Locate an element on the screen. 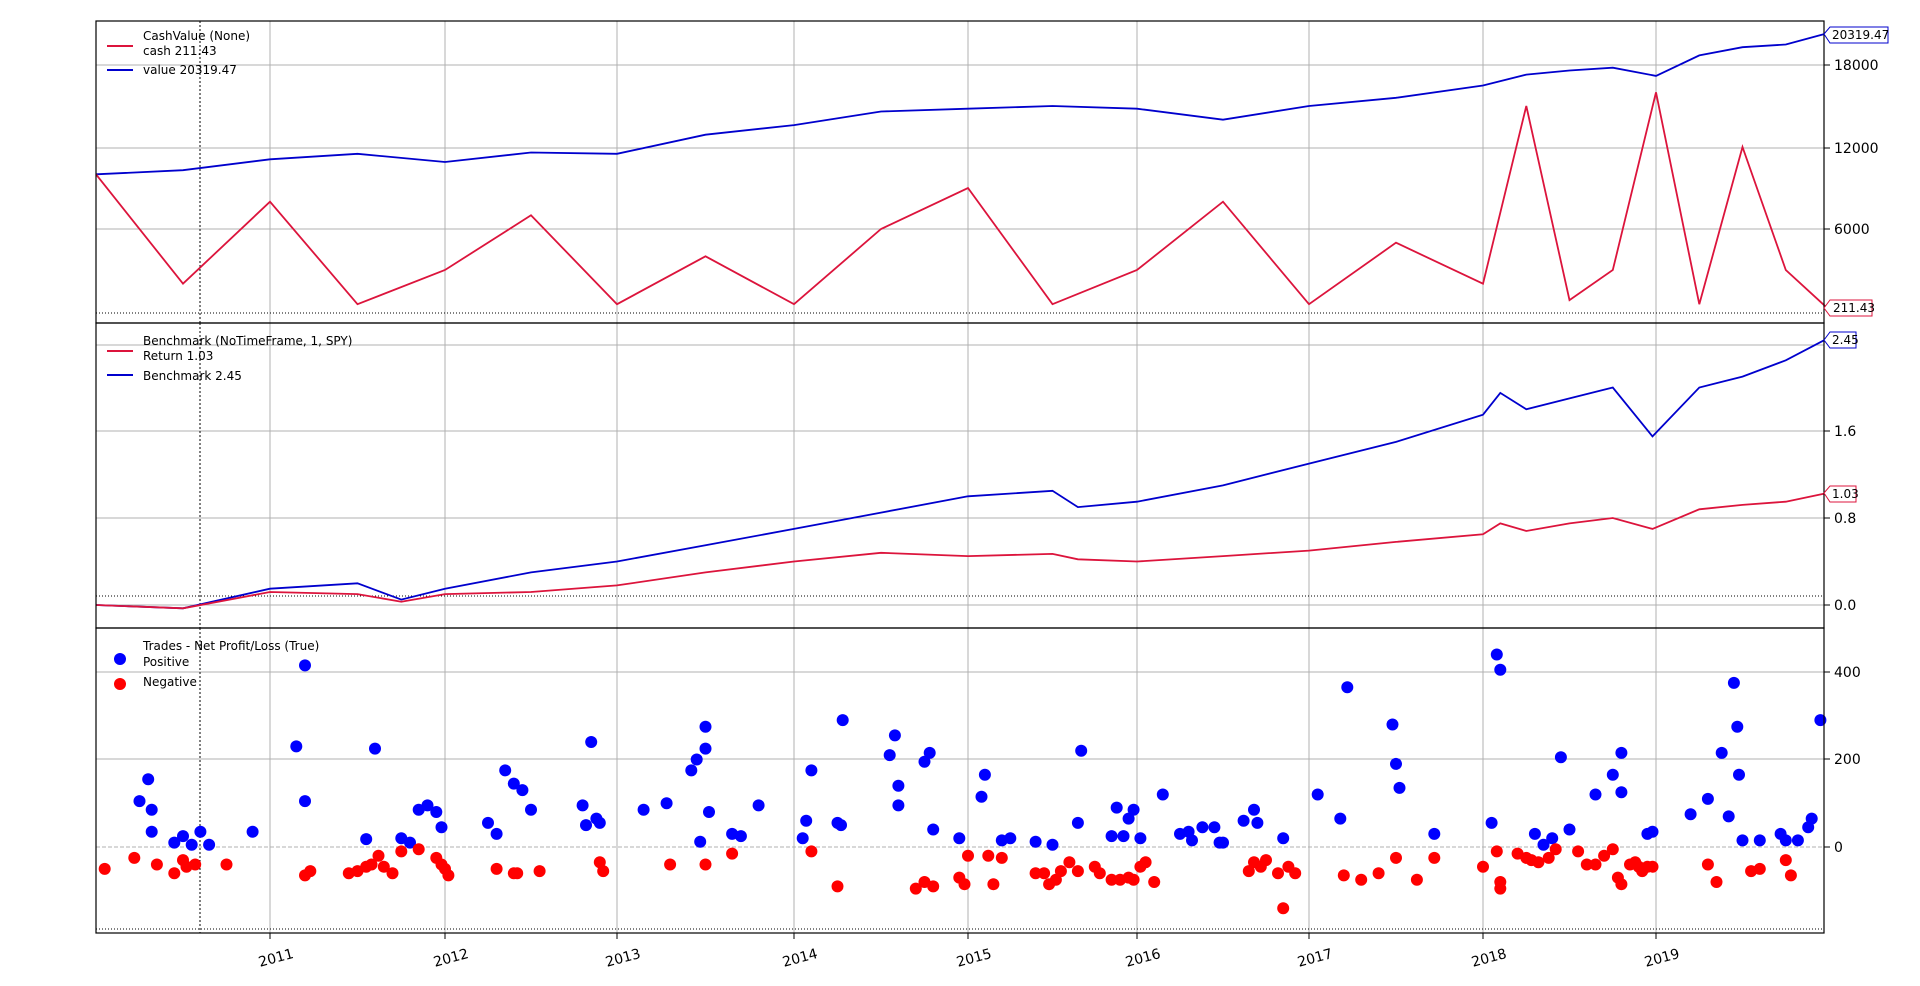 The width and height of the screenshot is (1920, 986). legend-negative: Negative is located at coordinates (170, 682).